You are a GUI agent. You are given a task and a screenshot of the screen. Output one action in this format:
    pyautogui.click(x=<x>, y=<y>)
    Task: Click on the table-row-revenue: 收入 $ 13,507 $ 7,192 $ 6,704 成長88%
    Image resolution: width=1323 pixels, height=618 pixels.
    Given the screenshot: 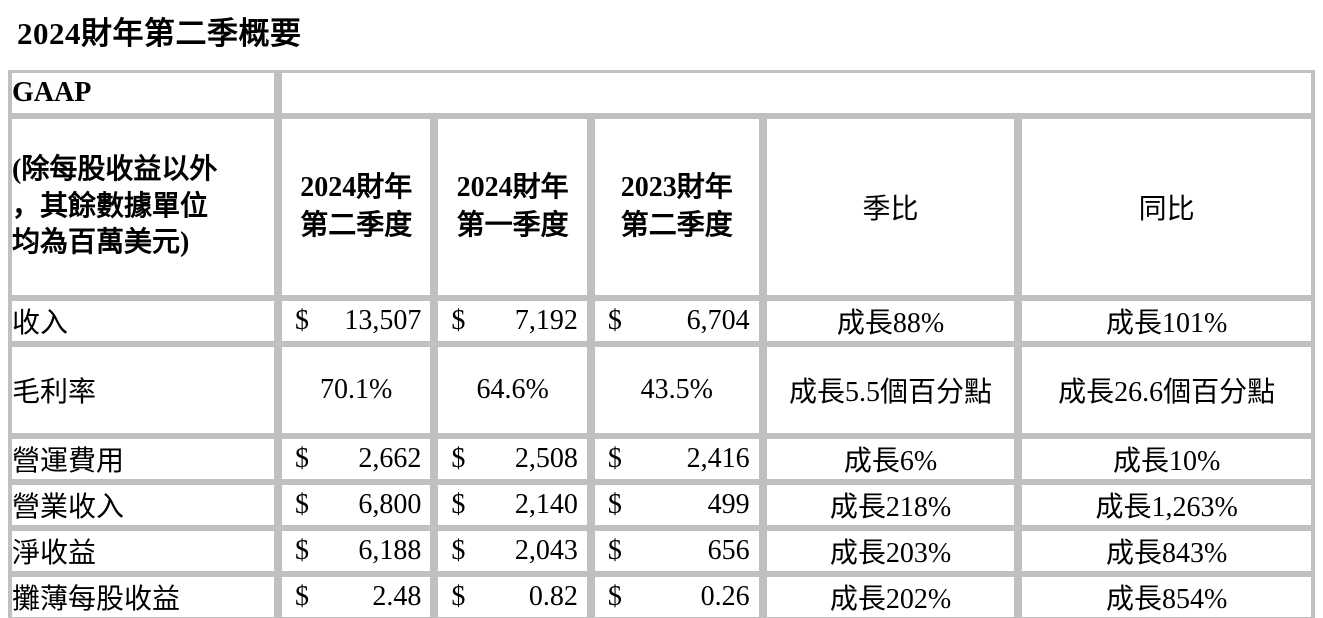 What is the action you would take?
    pyautogui.click(x=661, y=321)
    